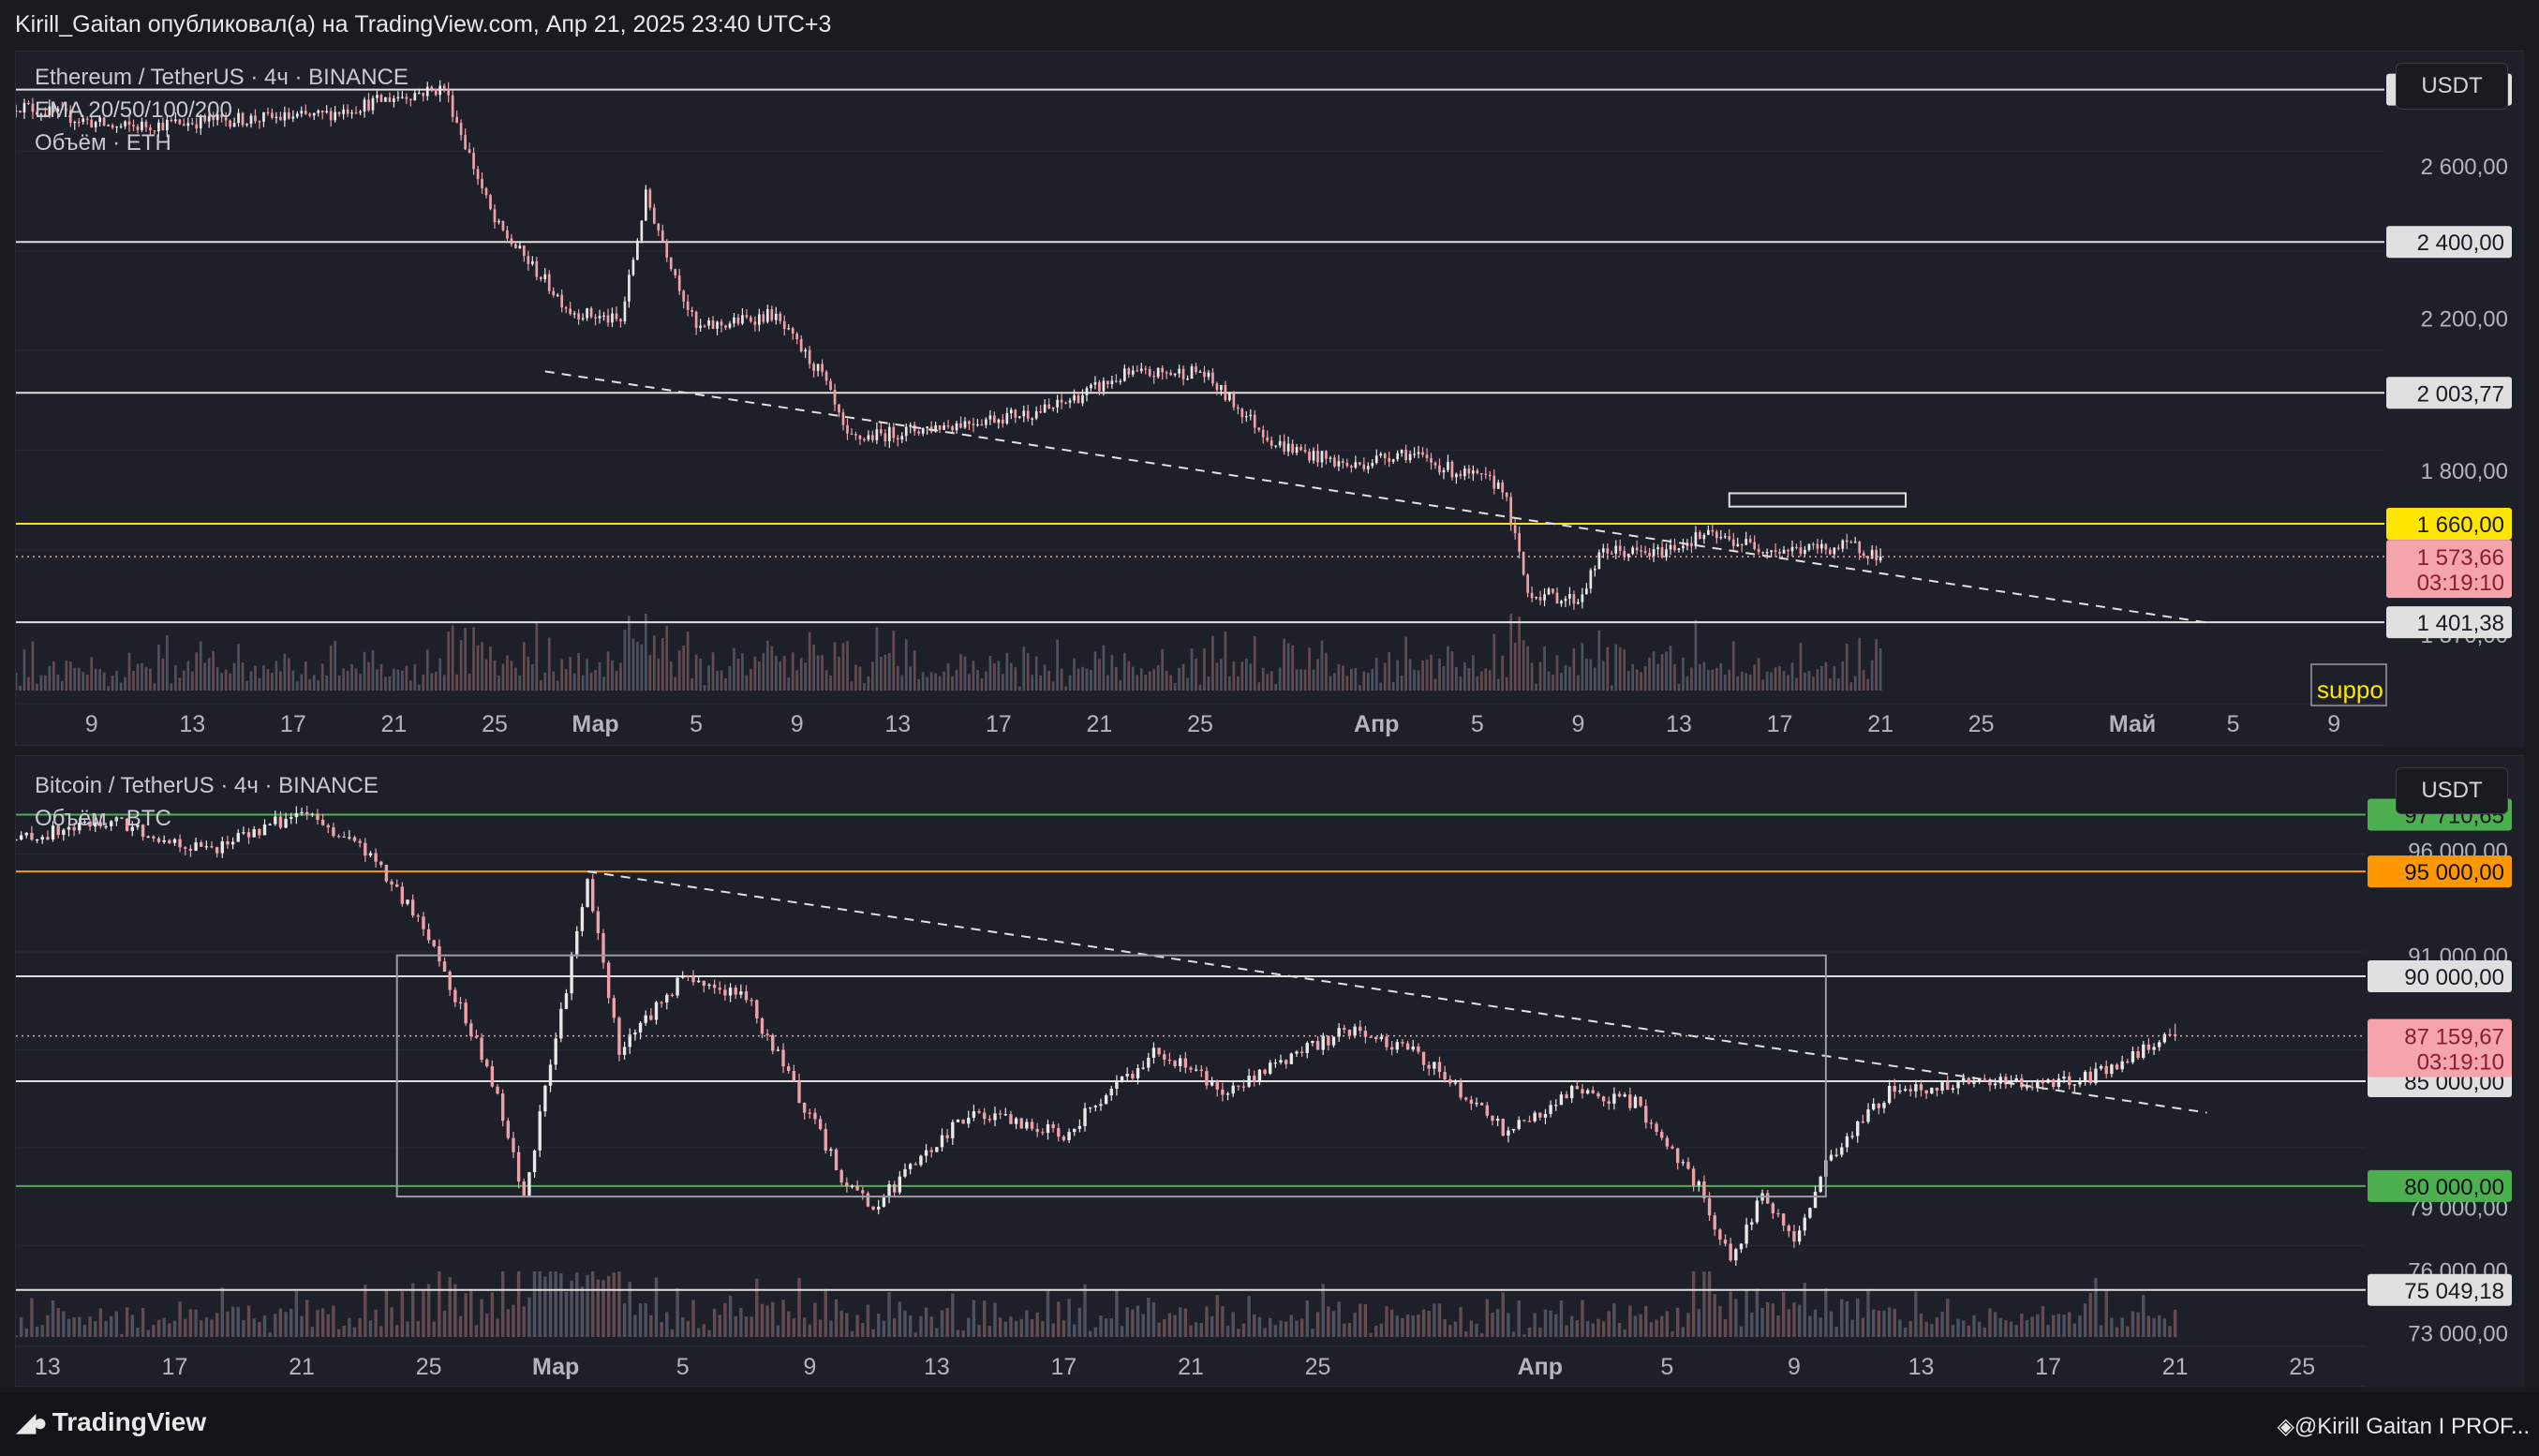 The height and width of the screenshot is (1456, 2539). What do you see at coordinates (207, 785) in the screenshot?
I see `btc-symbol-title: Bitcoin / TetherUS · 4ч · BINANCE` at bounding box center [207, 785].